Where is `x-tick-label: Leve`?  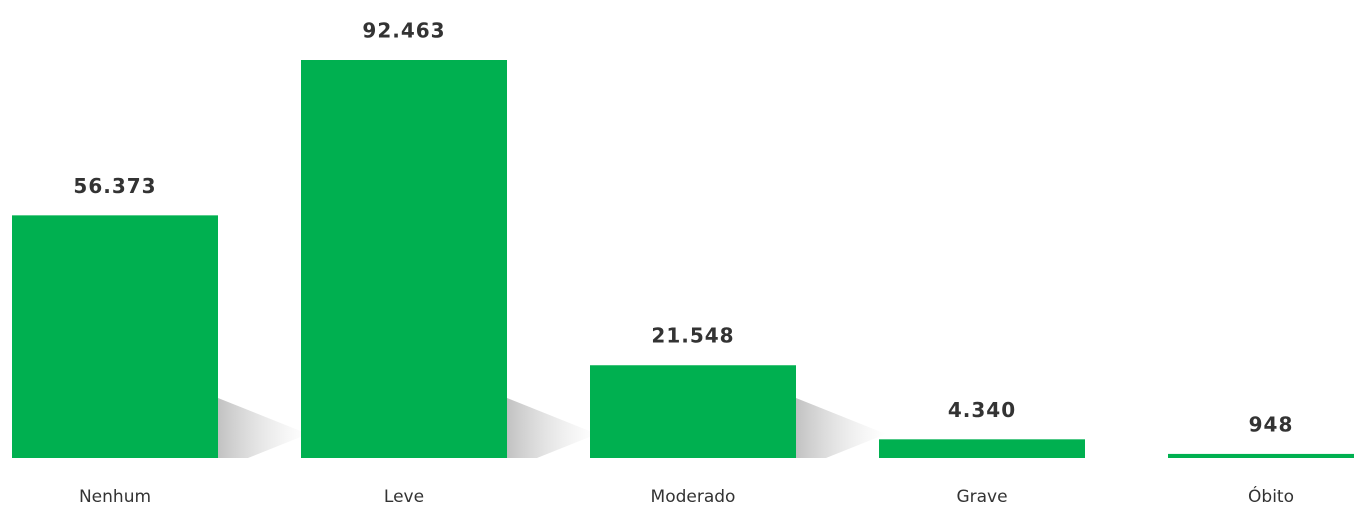
x-tick-label: Leve is located at coordinates (404, 497).